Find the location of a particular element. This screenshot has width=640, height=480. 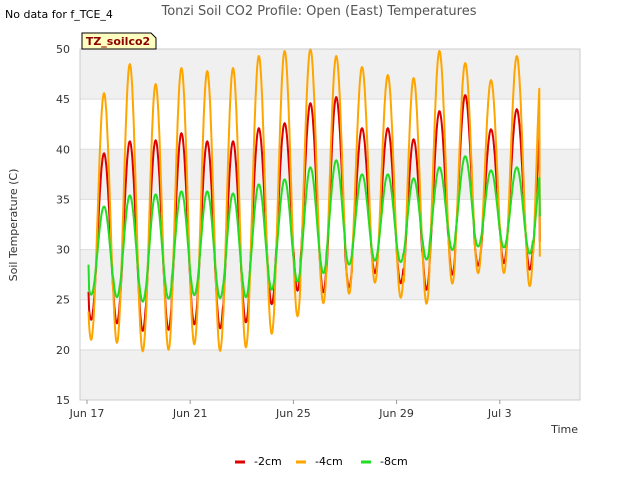

no-data-note: No data for f_TCE_4 is located at coordinates (59, 14).